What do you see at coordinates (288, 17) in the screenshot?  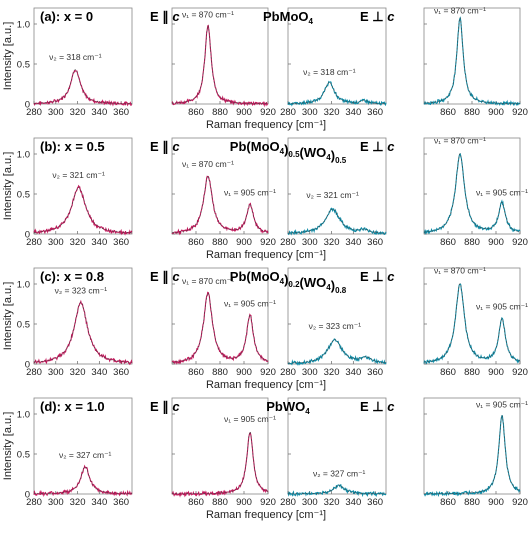 I see `compound-formula: PbMoO4` at bounding box center [288, 17].